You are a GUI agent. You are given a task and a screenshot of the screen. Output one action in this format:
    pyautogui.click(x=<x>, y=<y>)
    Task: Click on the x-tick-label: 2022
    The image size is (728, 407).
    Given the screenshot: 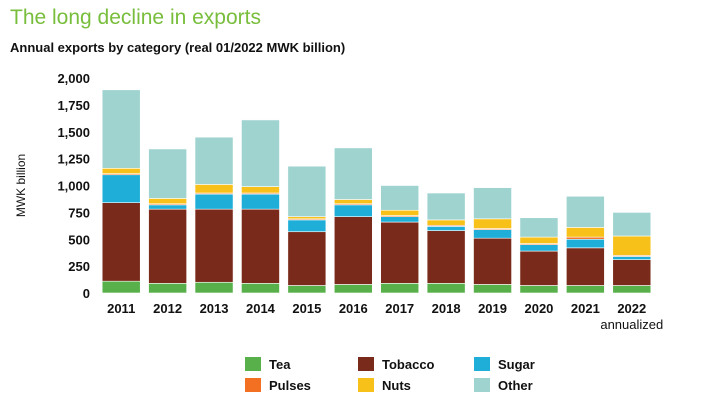 What is the action you would take?
    pyautogui.click(x=631, y=308)
    